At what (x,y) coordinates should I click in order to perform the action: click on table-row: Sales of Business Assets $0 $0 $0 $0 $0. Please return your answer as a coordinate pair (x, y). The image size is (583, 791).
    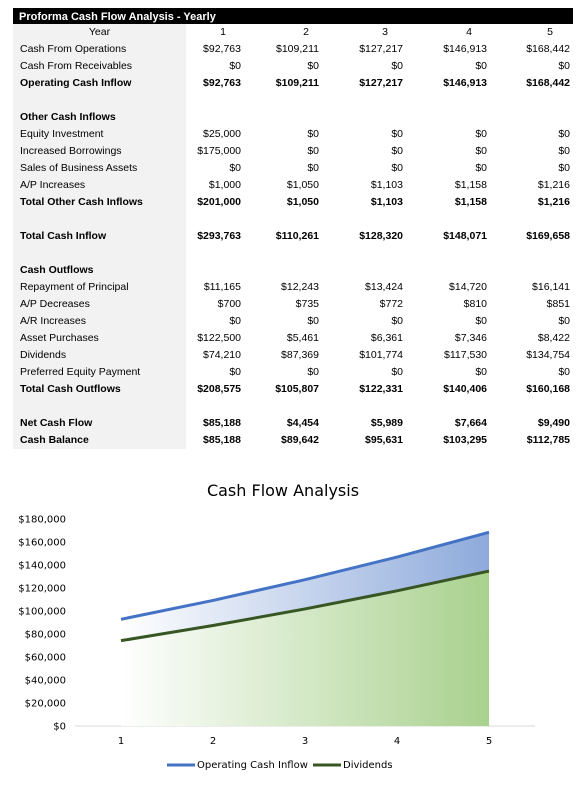
    Looking at the image, I should click on (293, 168).